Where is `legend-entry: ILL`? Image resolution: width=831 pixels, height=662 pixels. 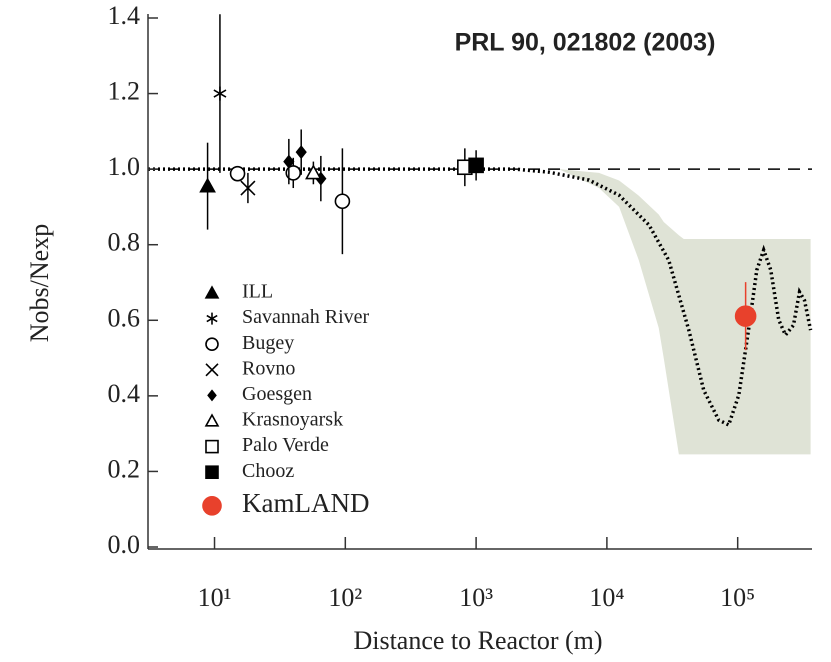 legend-entry: ILL is located at coordinates (238, 292).